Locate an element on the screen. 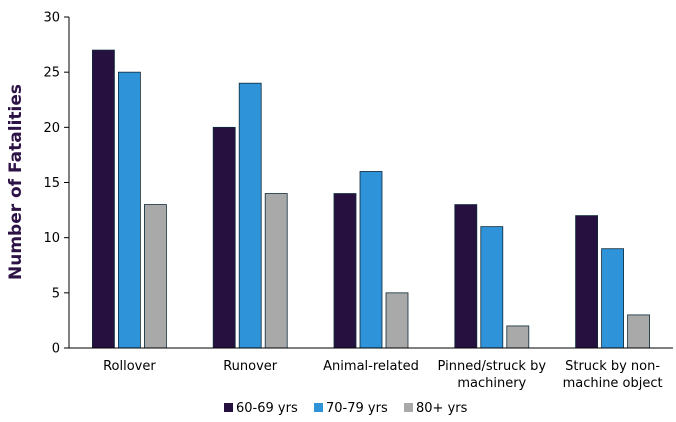 The width and height of the screenshot is (676, 422). legend: 60-69 yrs 70-79 yrs 80+ yrs is located at coordinates (346, 408).